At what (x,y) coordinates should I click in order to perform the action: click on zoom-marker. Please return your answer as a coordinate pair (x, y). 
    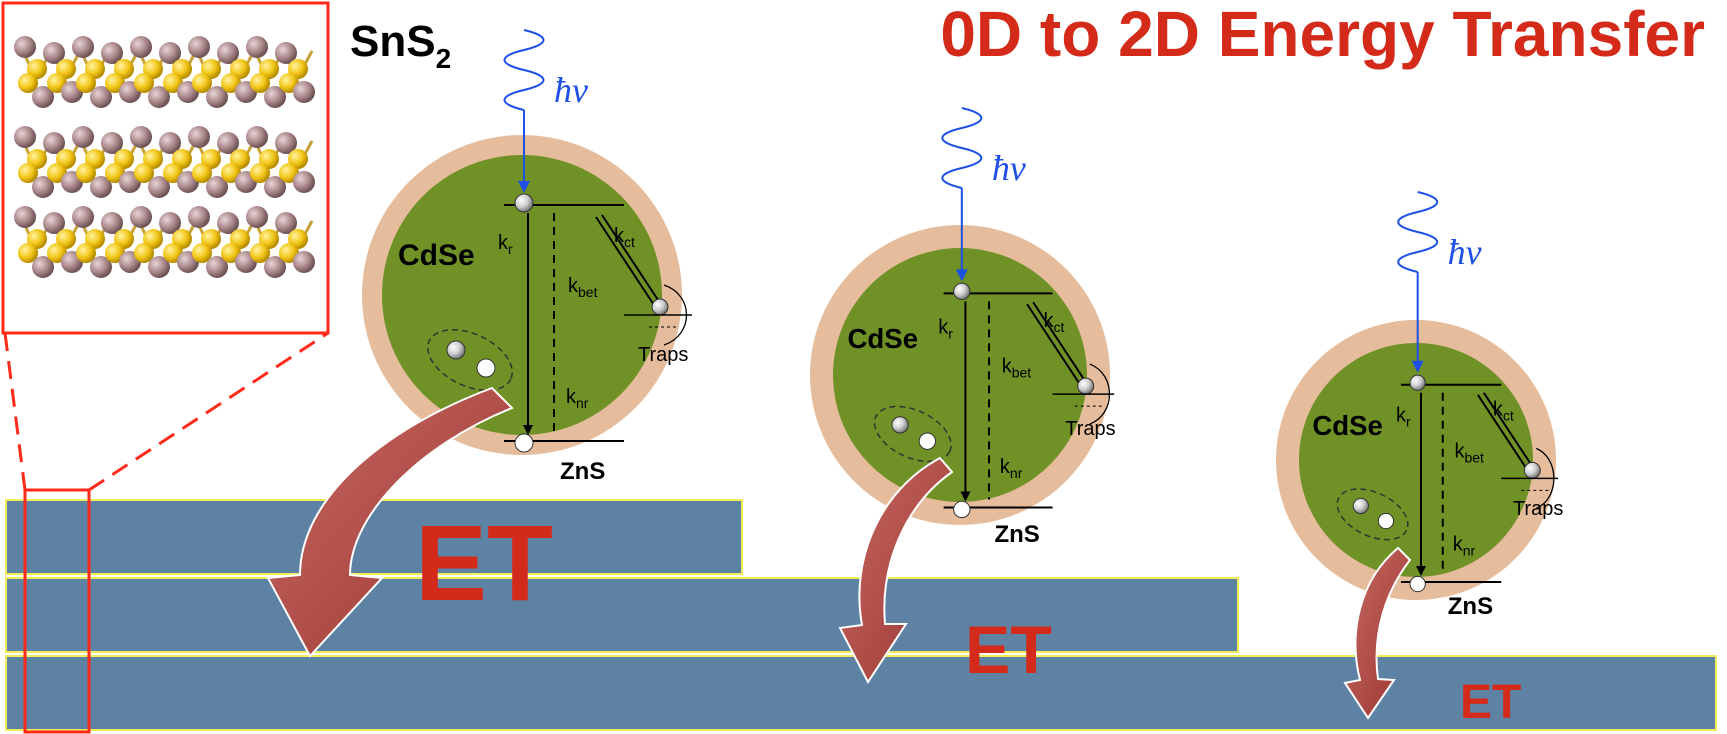
    Looking at the image, I should click on (57, 611).